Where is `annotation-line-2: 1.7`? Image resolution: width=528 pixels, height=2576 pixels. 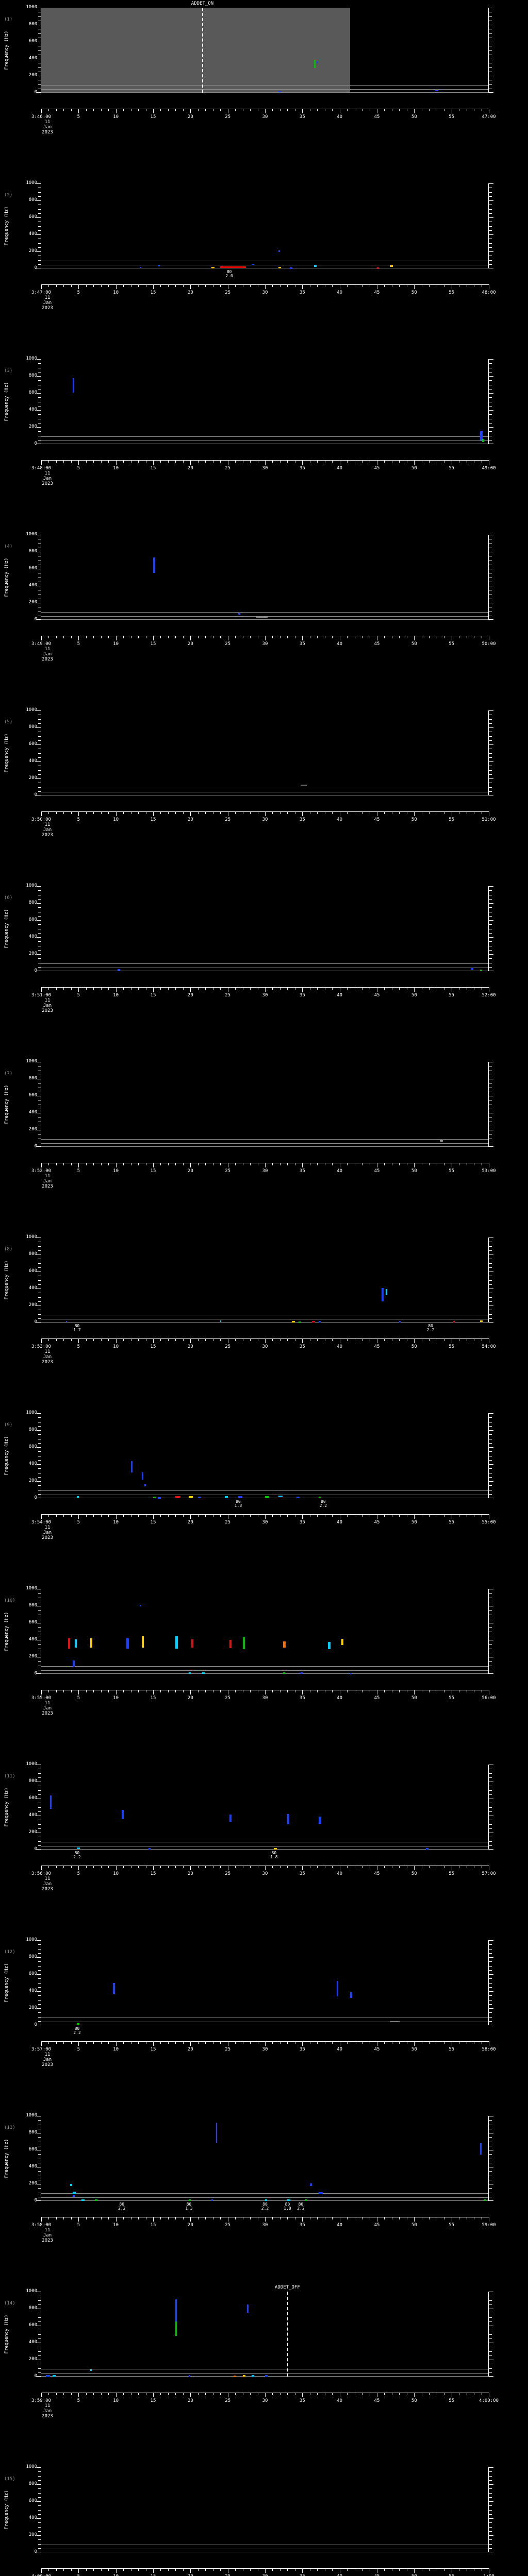
annotation-line-2: 1.7 is located at coordinates (77, 1330).